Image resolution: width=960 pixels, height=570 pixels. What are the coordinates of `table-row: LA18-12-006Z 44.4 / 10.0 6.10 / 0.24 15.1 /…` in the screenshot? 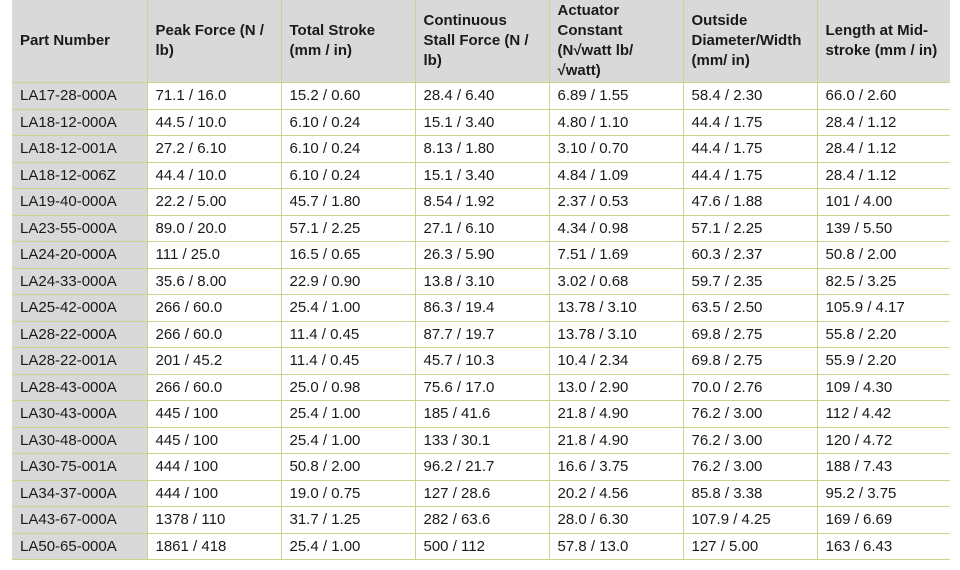 It's located at (481, 175).